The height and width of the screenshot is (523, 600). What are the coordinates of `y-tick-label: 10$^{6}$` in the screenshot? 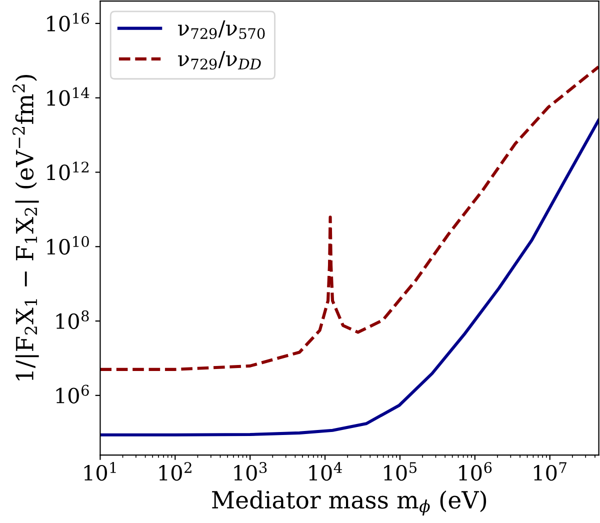 It's located at (72, 394).